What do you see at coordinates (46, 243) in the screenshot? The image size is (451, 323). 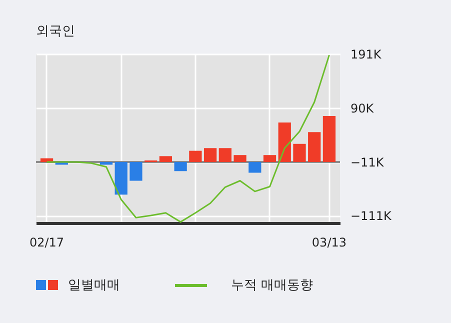 I see `x-tick-label: 02/17` at bounding box center [46, 243].